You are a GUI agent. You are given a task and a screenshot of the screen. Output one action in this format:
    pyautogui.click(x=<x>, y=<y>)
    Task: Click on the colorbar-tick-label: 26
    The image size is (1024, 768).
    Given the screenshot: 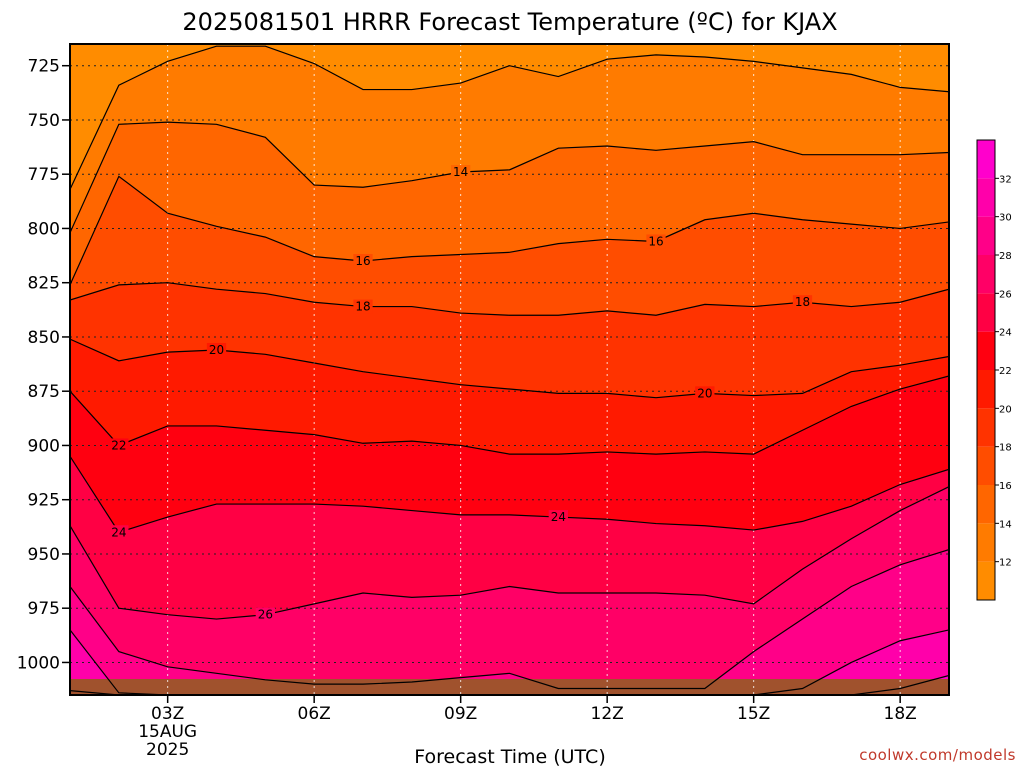 What is the action you would take?
    pyautogui.click(x=1005, y=294)
    